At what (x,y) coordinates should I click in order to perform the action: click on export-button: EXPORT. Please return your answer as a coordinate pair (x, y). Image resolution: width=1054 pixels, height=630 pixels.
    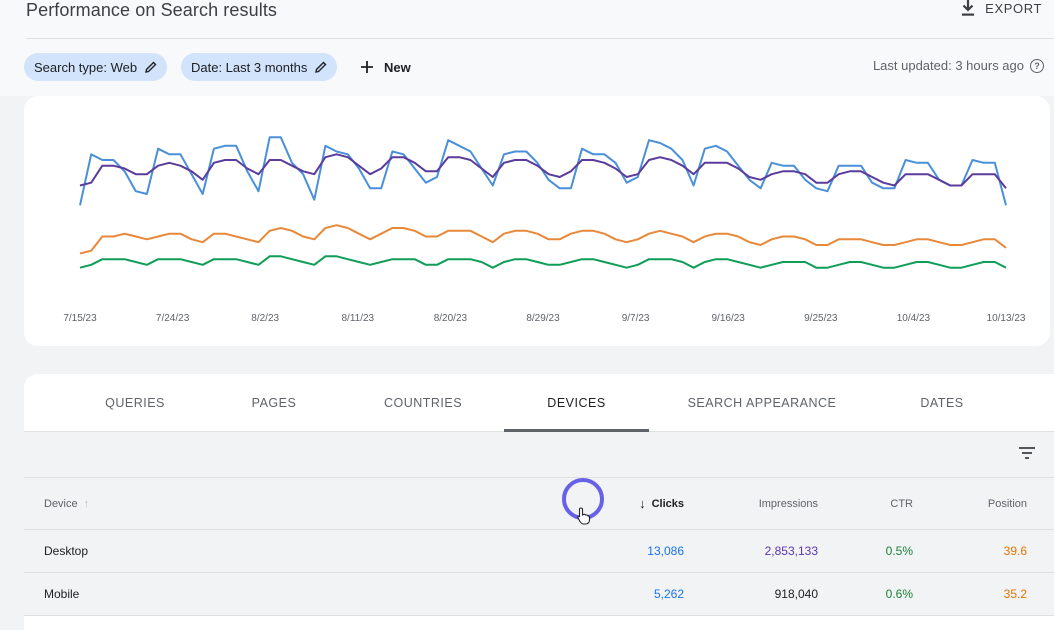
    Looking at the image, I should click on (1001, 8).